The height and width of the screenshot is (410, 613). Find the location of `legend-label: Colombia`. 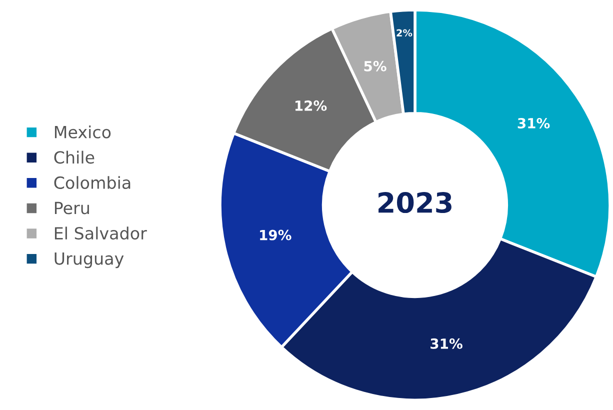

legend-label: Colombia is located at coordinates (92, 182).